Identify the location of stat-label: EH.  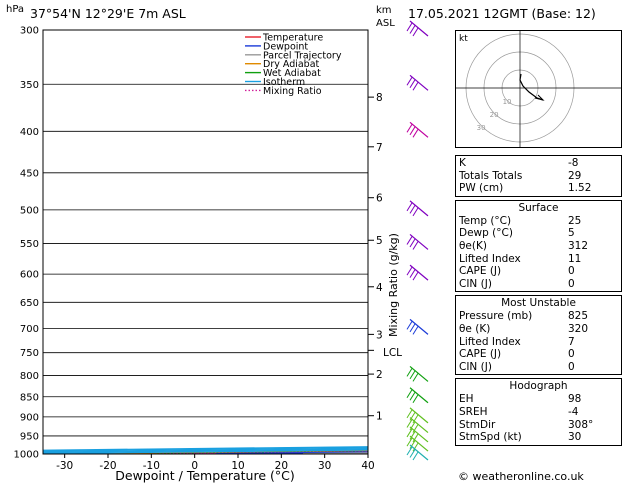
(466, 399).